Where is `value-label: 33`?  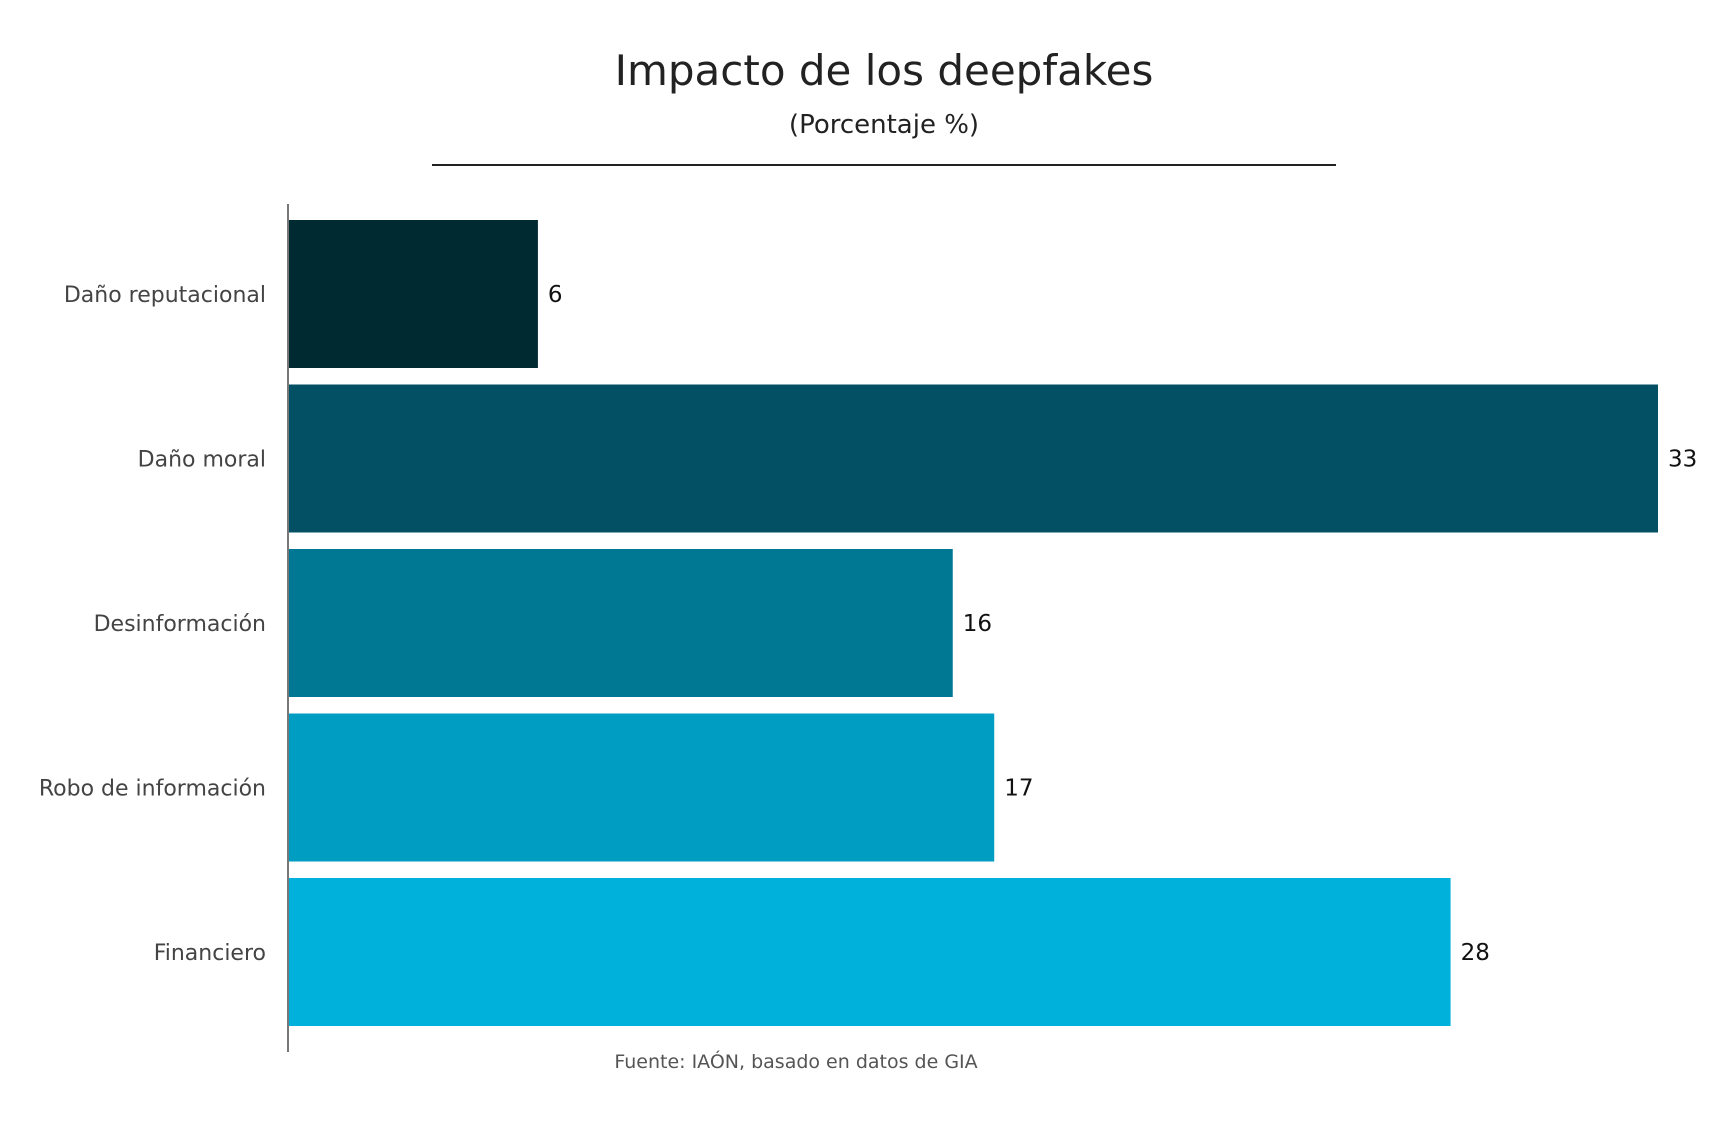
value-label: 33 is located at coordinates (1682, 460).